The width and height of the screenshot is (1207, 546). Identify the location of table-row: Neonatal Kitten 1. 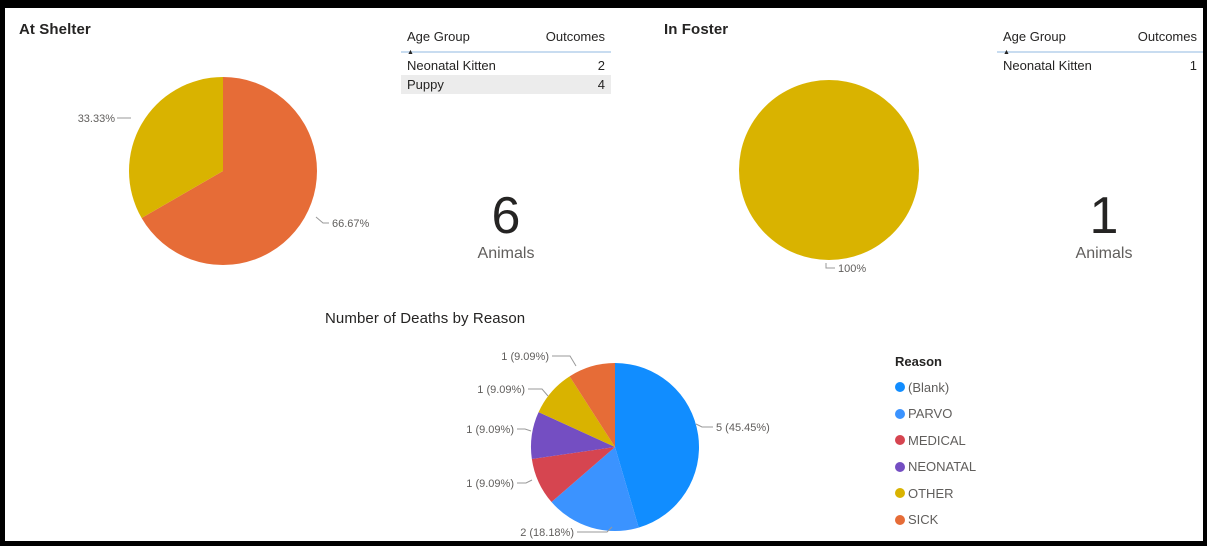
(1100, 65).